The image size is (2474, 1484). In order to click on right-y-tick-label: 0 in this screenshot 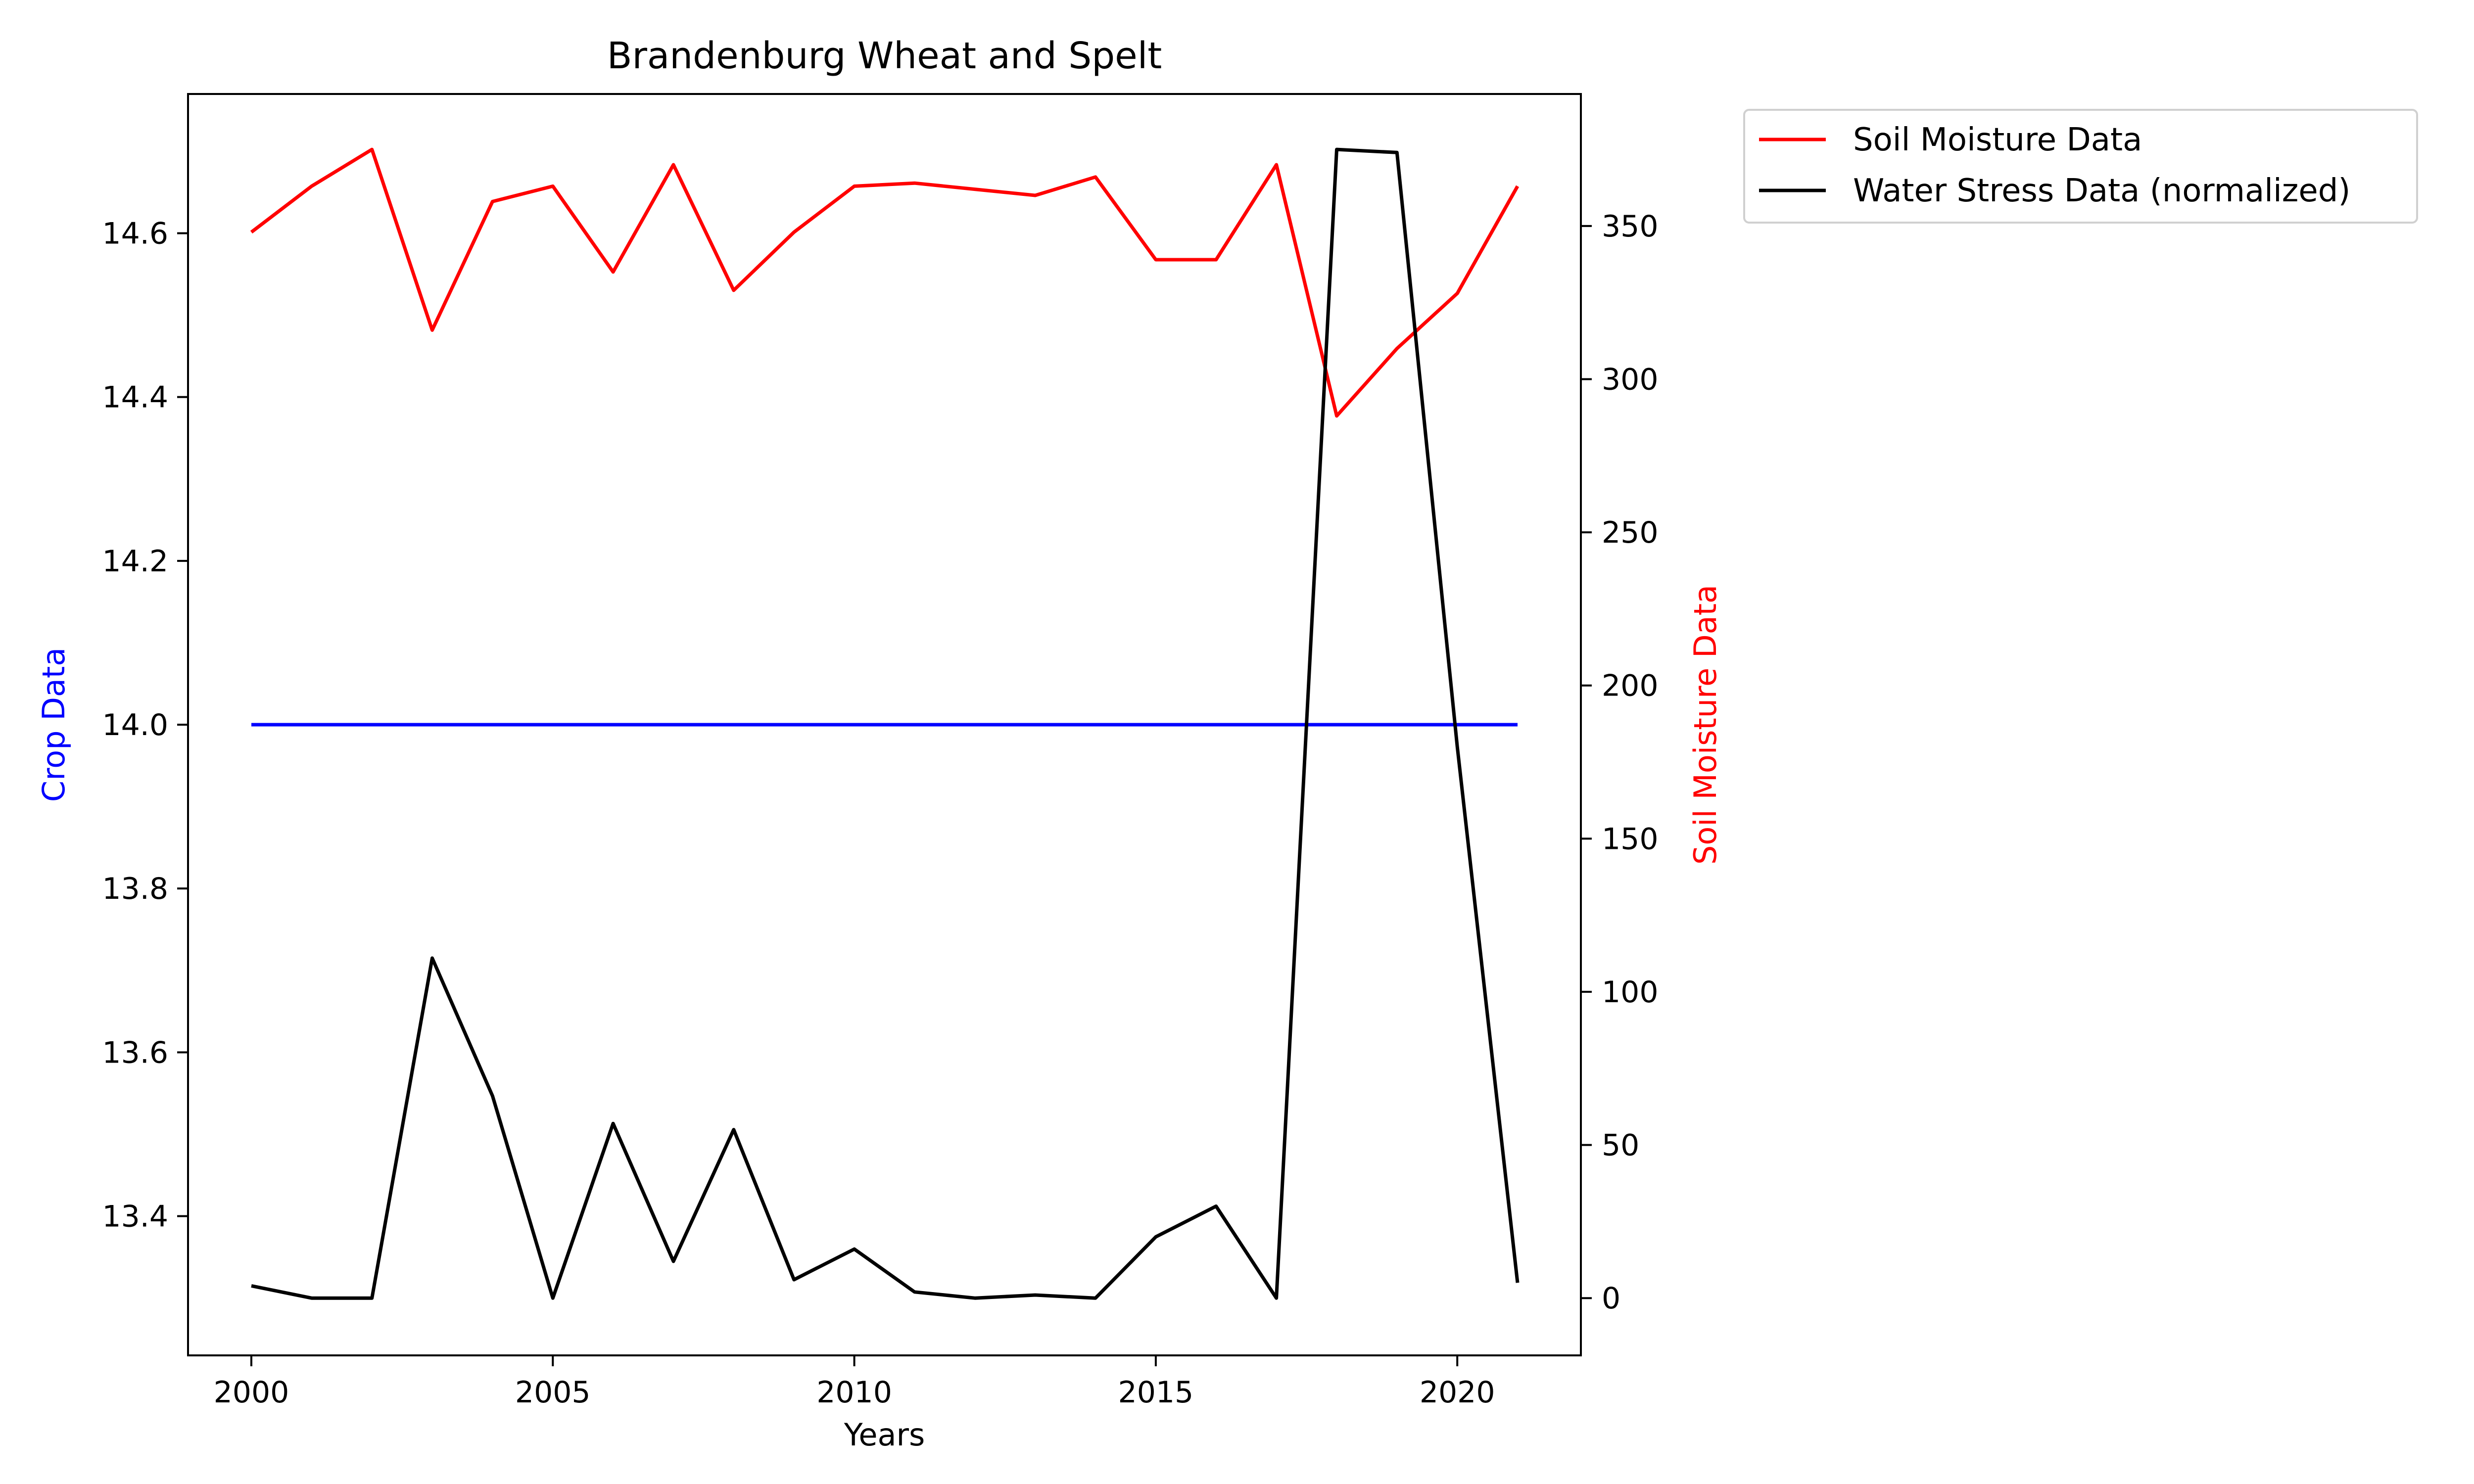, I will do `click(1611, 1298)`.